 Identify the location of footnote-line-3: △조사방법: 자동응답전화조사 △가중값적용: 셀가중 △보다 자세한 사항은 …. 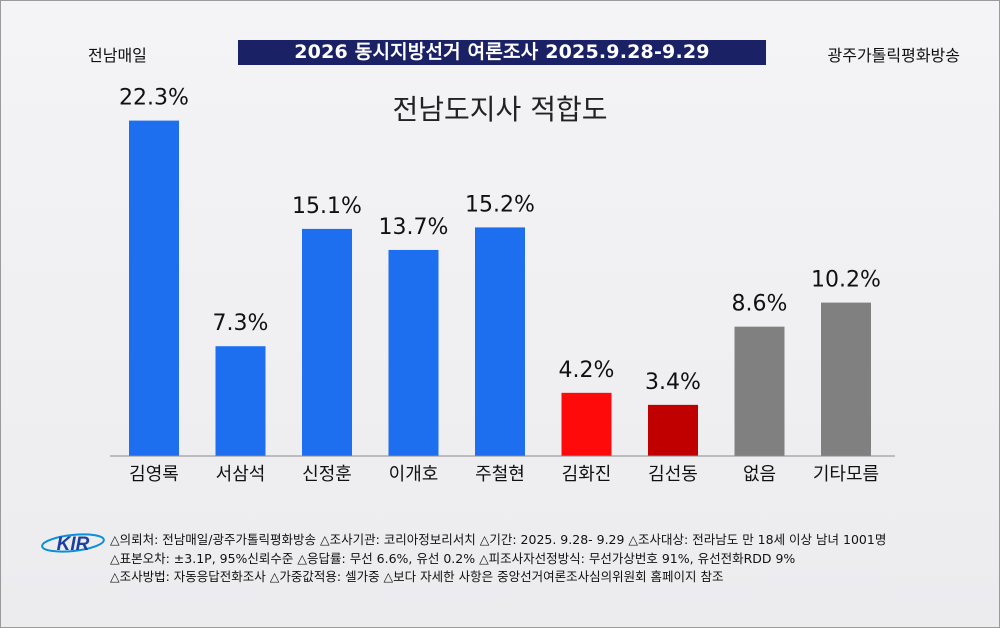
(417, 576).